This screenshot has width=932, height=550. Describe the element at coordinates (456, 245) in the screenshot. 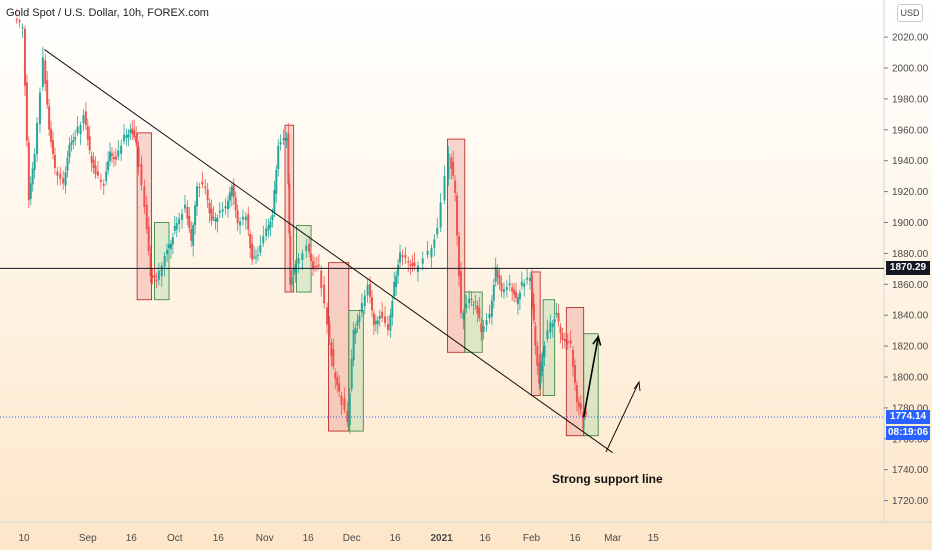

I see `bearish-zone` at that location.